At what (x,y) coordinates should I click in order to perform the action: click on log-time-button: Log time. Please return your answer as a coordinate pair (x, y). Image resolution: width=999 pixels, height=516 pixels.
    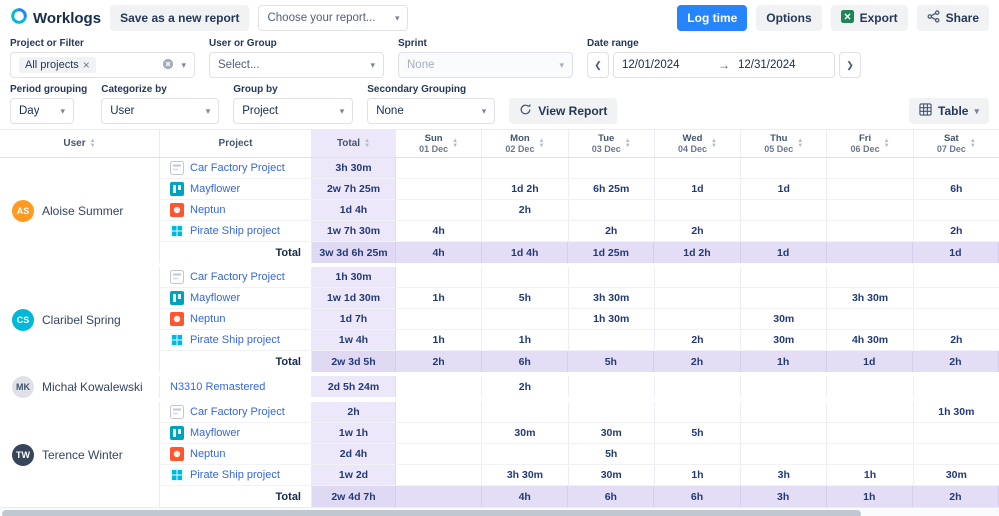
    Looking at the image, I should click on (712, 18).